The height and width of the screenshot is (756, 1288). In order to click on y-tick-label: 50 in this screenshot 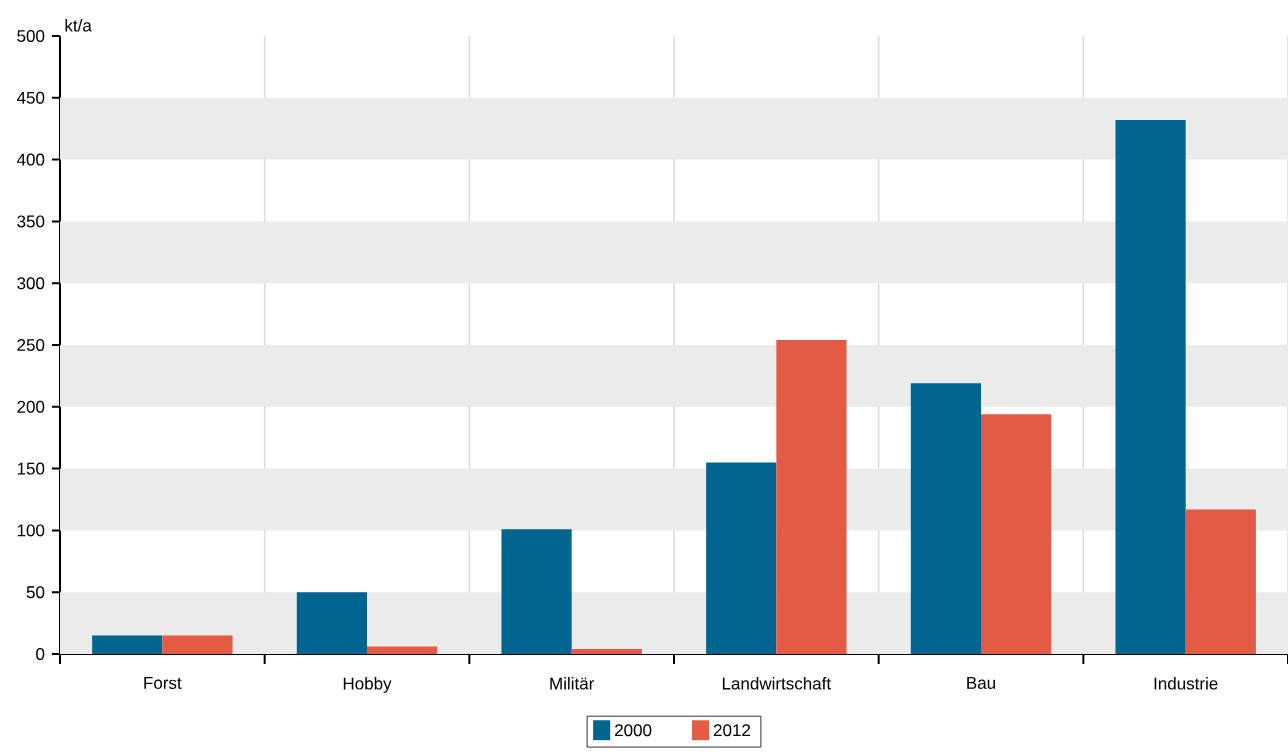, I will do `click(35, 592)`.